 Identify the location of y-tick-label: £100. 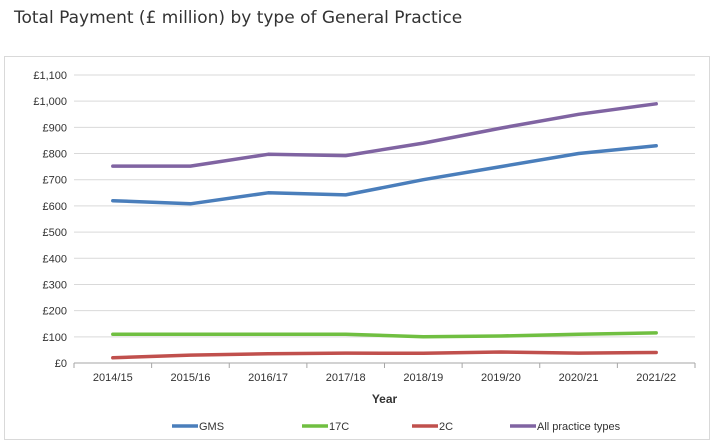
(55, 338).